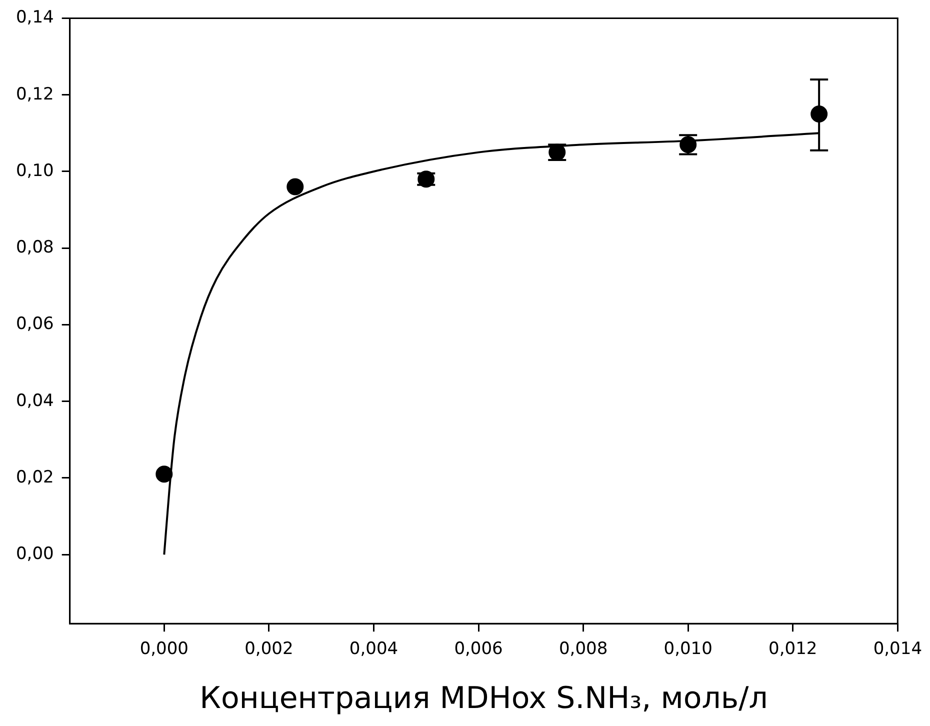 This screenshot has width=930, height=726. I want to click on x-tick-label: 0,000, so click(164, 649).